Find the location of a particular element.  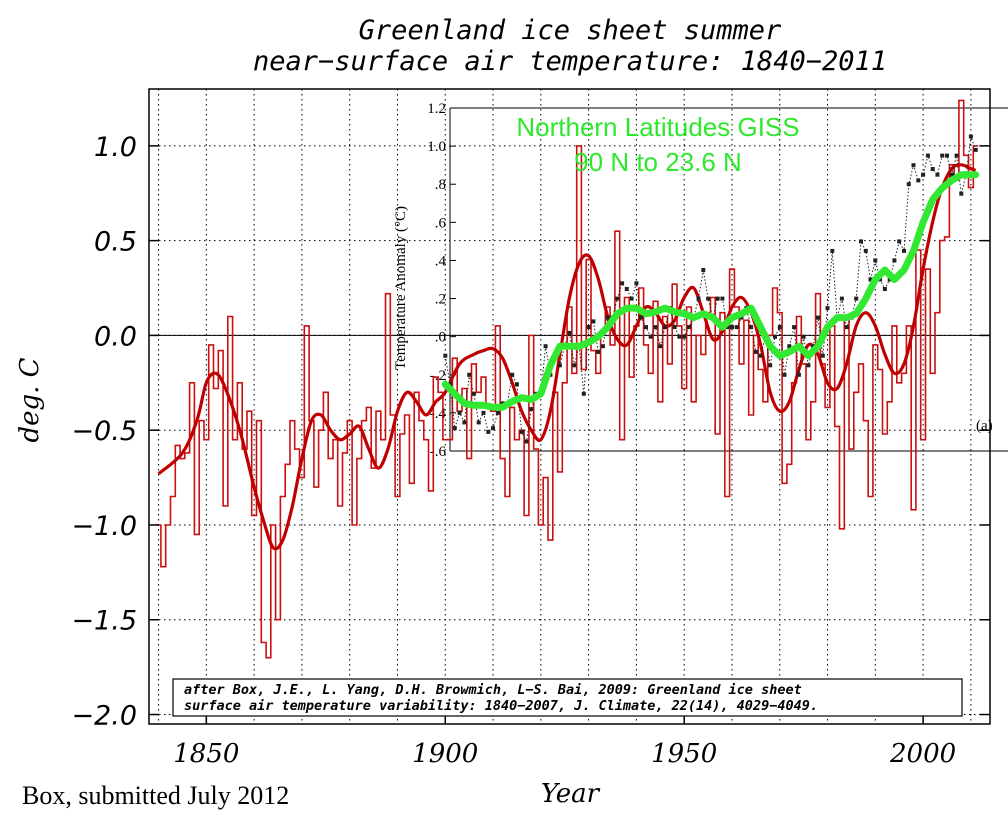

y-tick-label: −2.0 is located at coordinates (104, 716).